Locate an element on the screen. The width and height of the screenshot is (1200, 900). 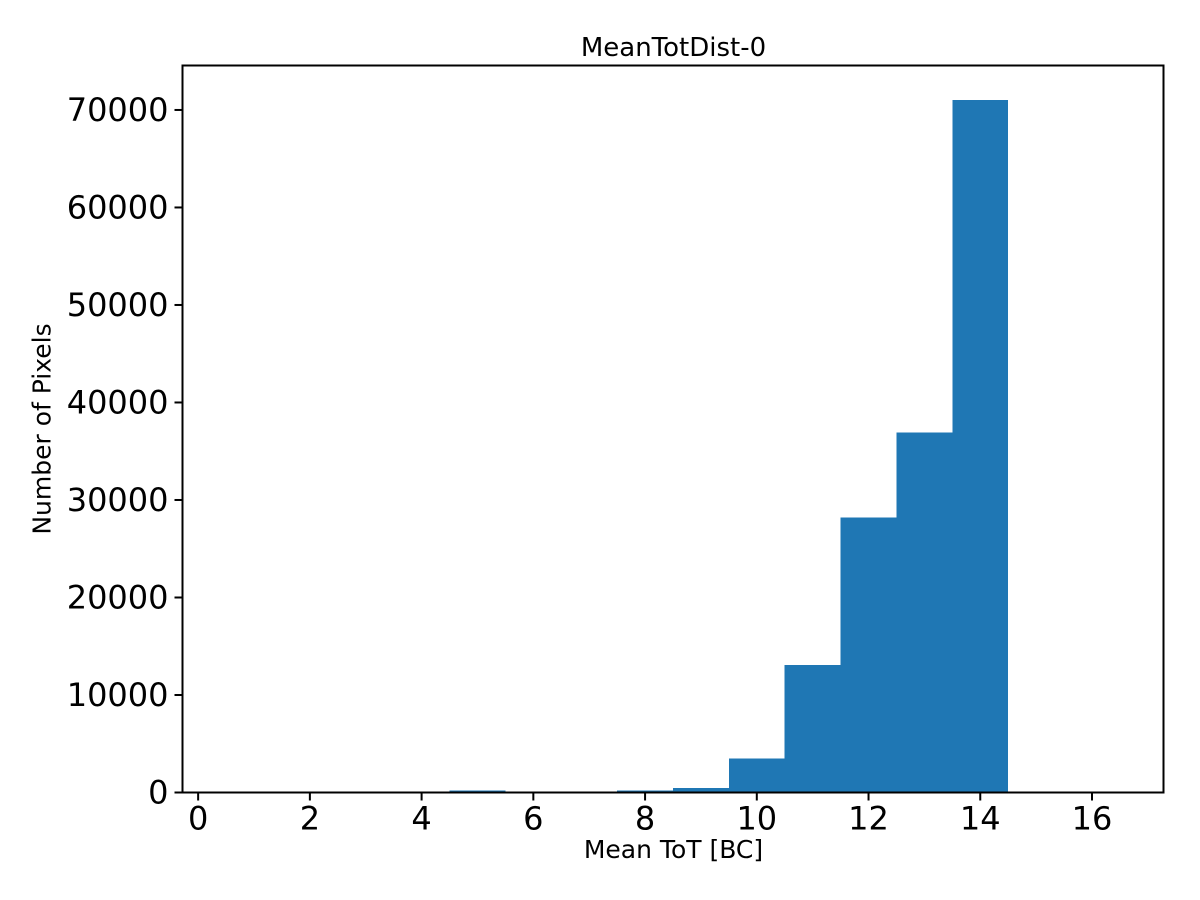
x-tick-label: 12 is located at coordinates (868, 819).